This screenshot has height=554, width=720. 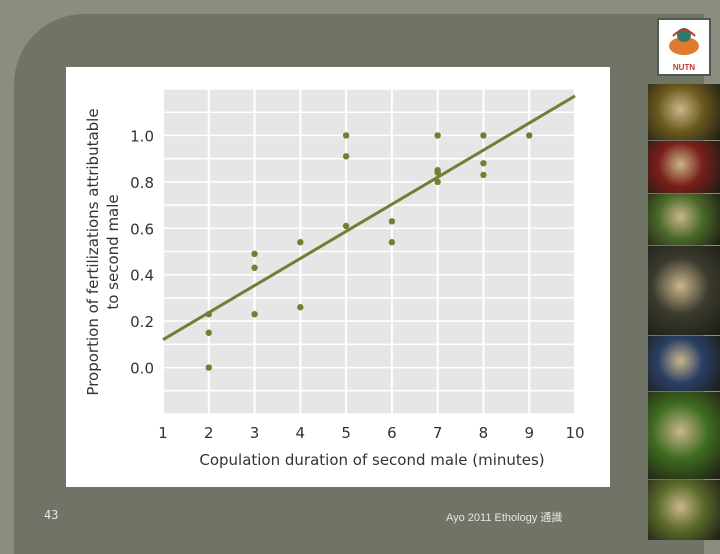 What do you see at coordinates (392, 433) in the screenshot?
I see `x-tick-label: 6` at bounding box center [392, 433].